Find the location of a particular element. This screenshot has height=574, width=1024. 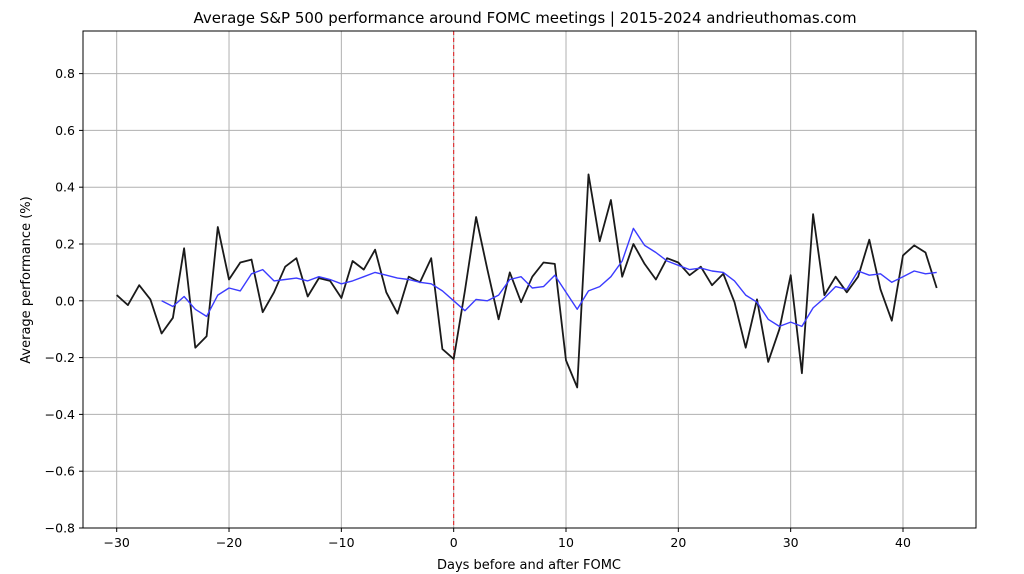

x-axis-label: Days before and after FOMC is located at coordinates (529, 565).